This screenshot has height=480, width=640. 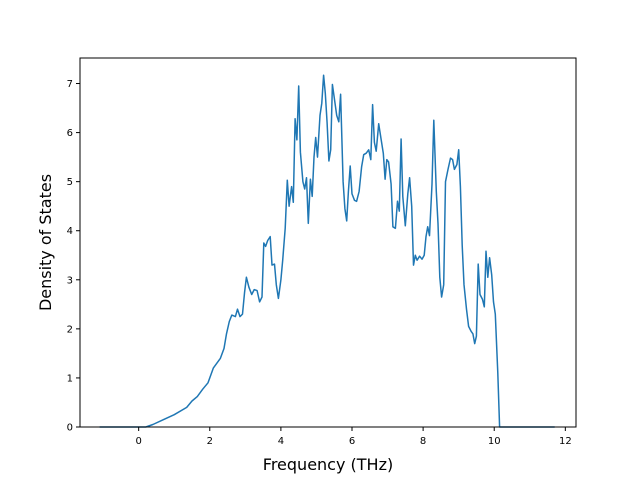 I want to click on x-tick-label: 10, so click(x=494, y=441).